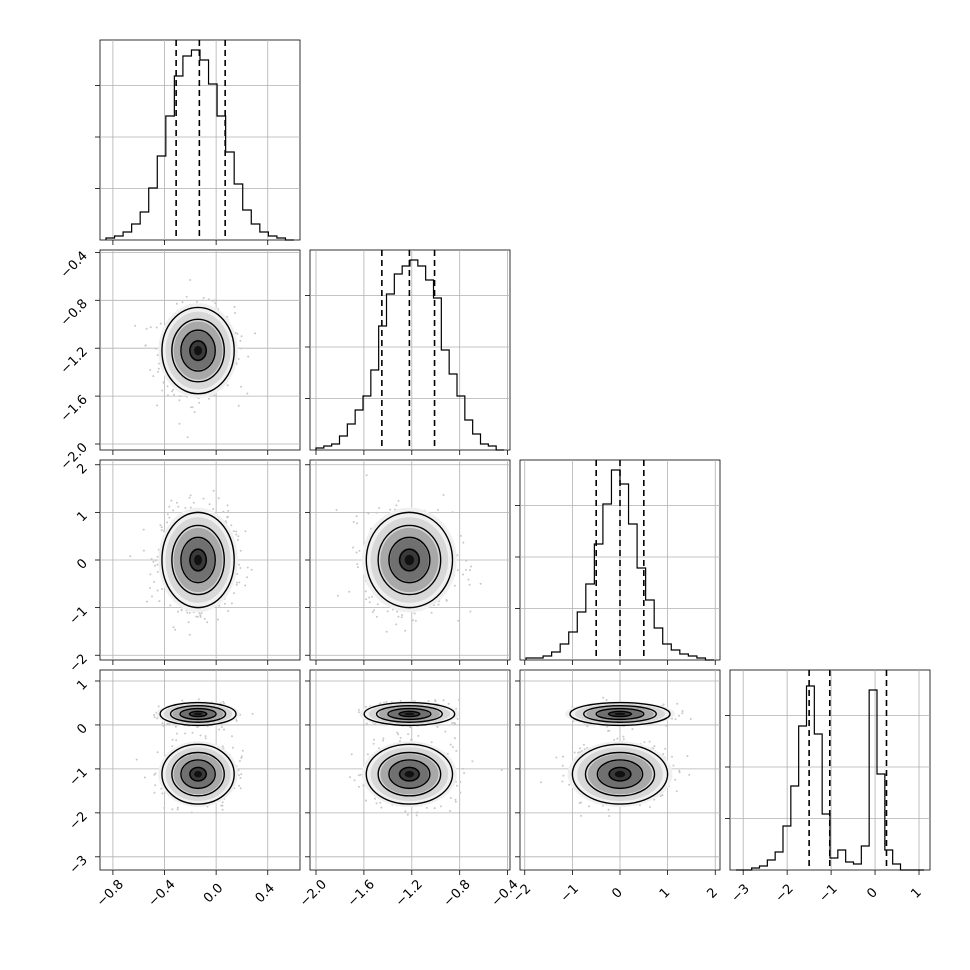  What do you see at coordinates (82, 729) in the screenshot?
I see `y-tick-label: 0` at bounding box center [82, 729].